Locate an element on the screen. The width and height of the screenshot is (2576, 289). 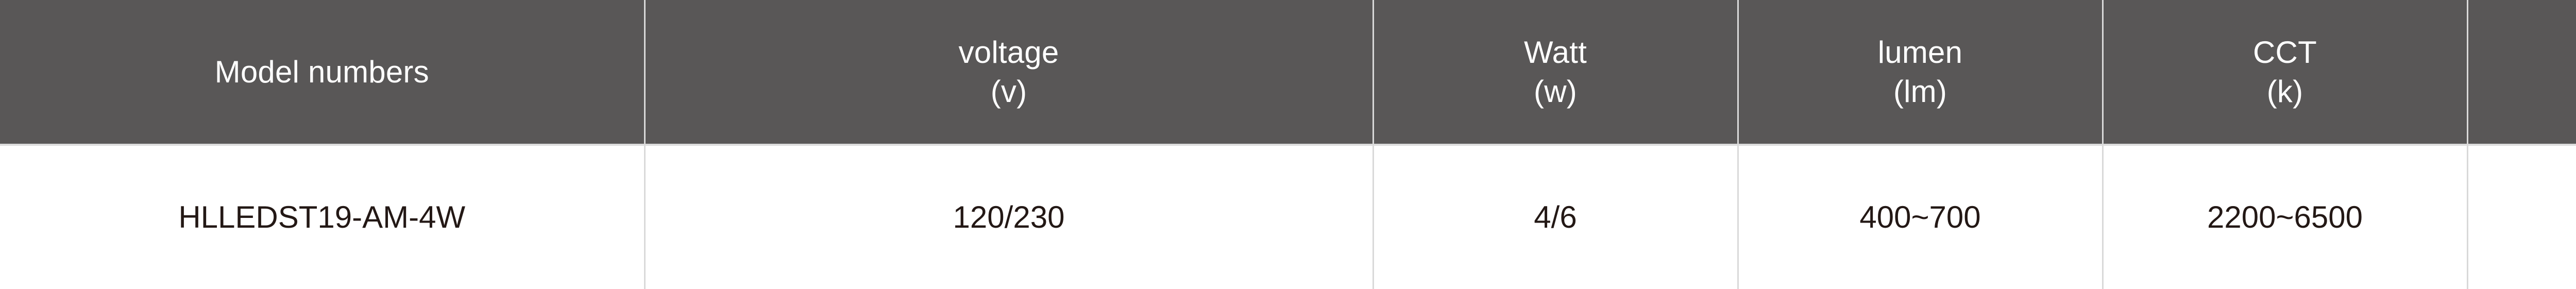
column-header-cct-line2: (k) is located at coordinates (2284, 91).